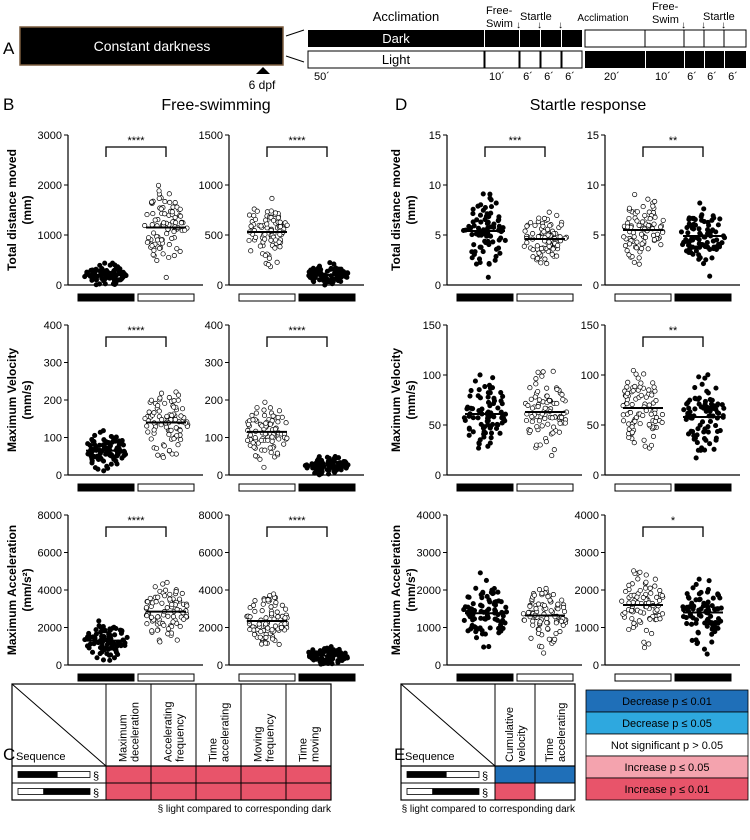 The image size is (750, 840). I want to click on column-header: Timeaccelerating, so click(220, 732).